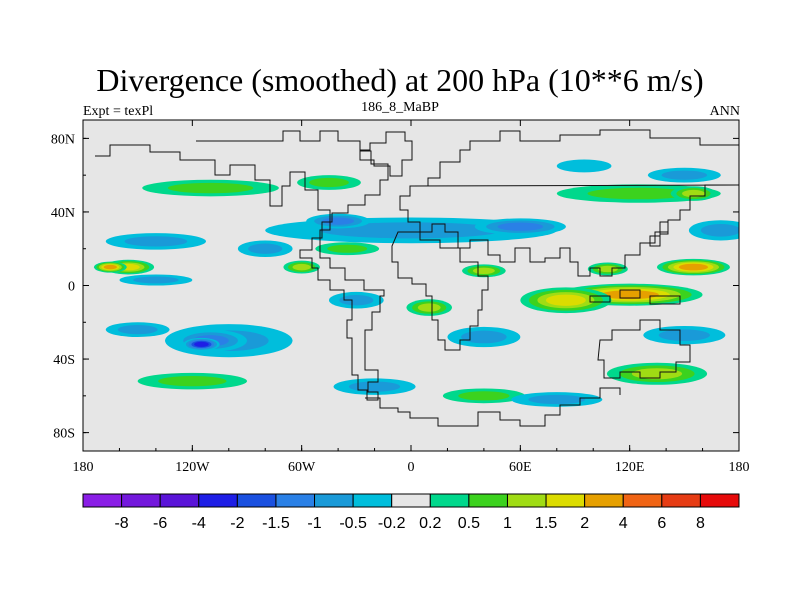 The height and width of the screenshot is (600, 800). I want to click on colorbar-label-13: 4, so click(623, 523).